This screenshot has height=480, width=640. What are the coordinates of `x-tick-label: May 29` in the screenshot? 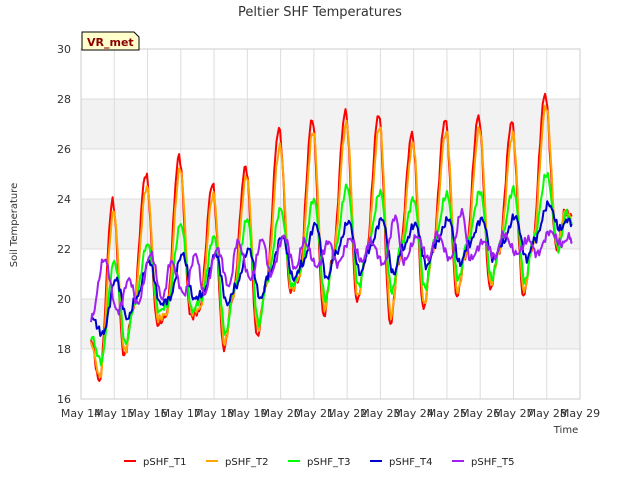 It's located at (580, 413).